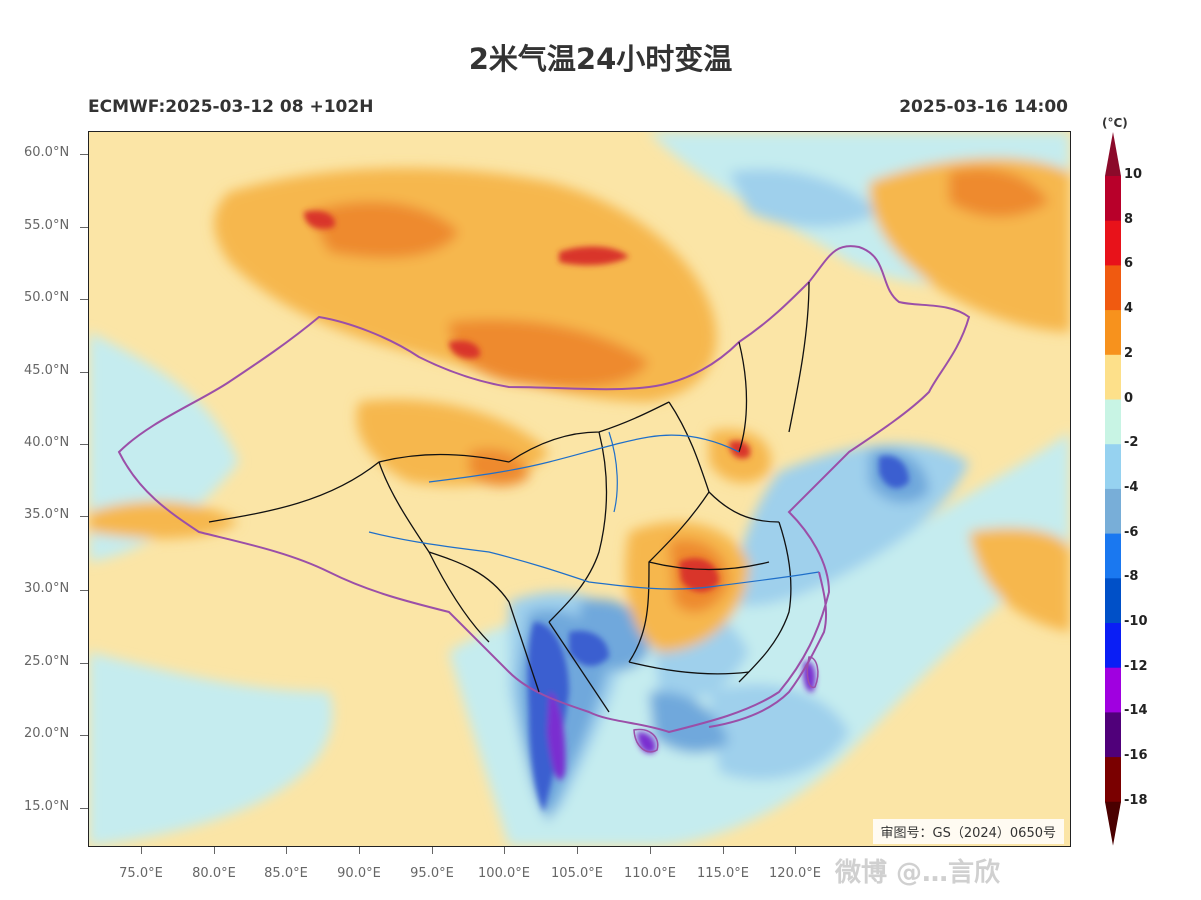  What do you see at coordinates (47, 733) in the screenshot?
I see `lat-tick-label: 20.0°N` at bounding box center [47, 733].